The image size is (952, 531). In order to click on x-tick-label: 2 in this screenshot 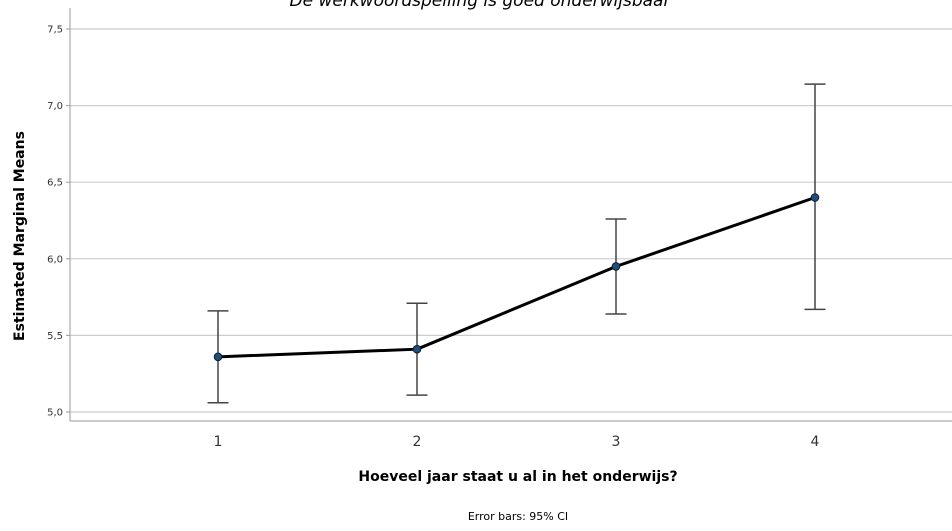, I will do `click(417, 442)`.